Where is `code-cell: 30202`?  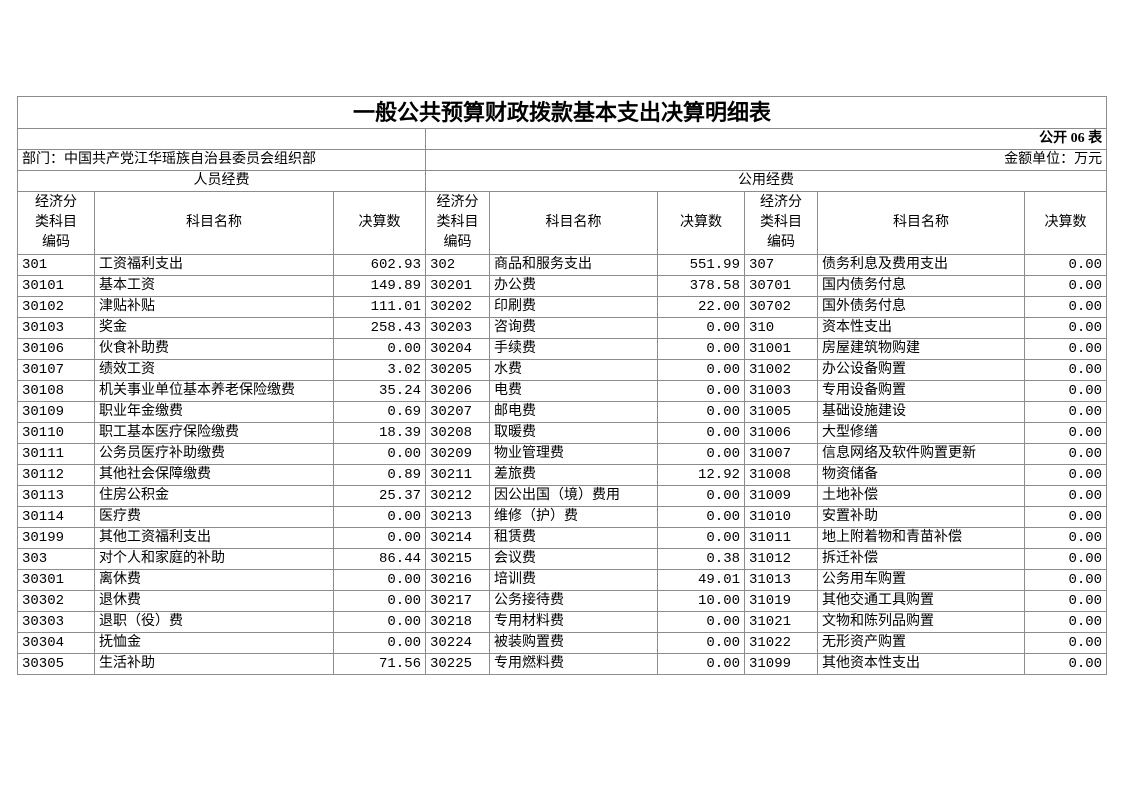
code-cell: 30202 is located at coordinates (457, 307).